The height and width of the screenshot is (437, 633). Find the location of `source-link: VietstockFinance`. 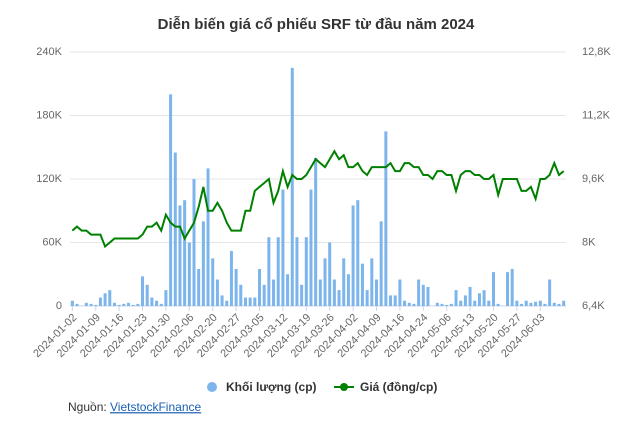

source-link: VietstockFinance is located at coordinates (155, 407).